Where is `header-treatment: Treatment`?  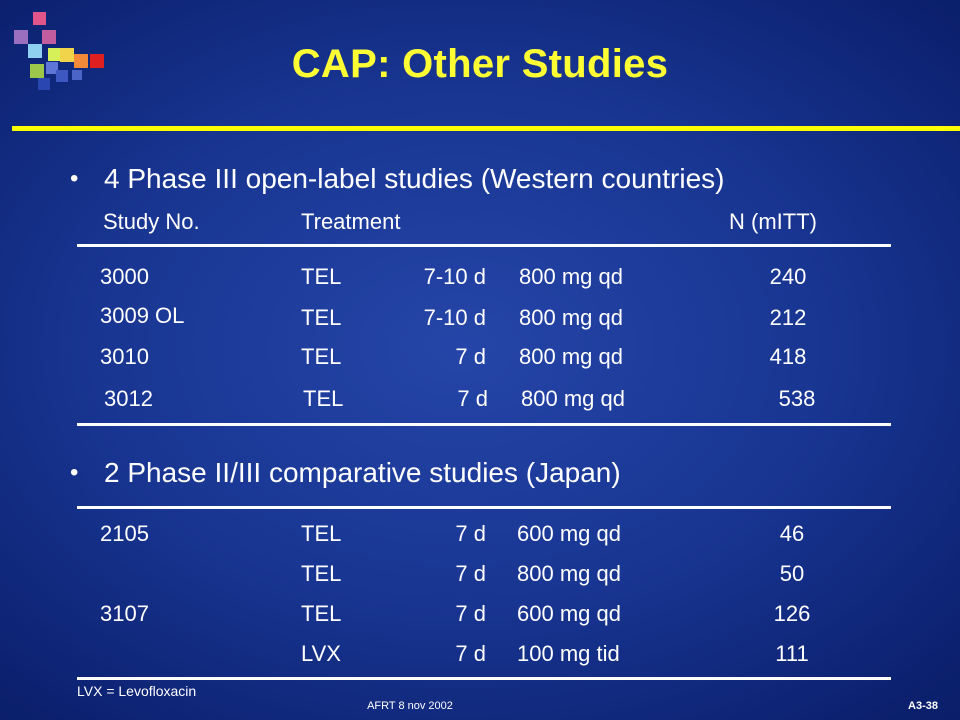
header-treatment: Treatment is located at coordinates (351, 221).